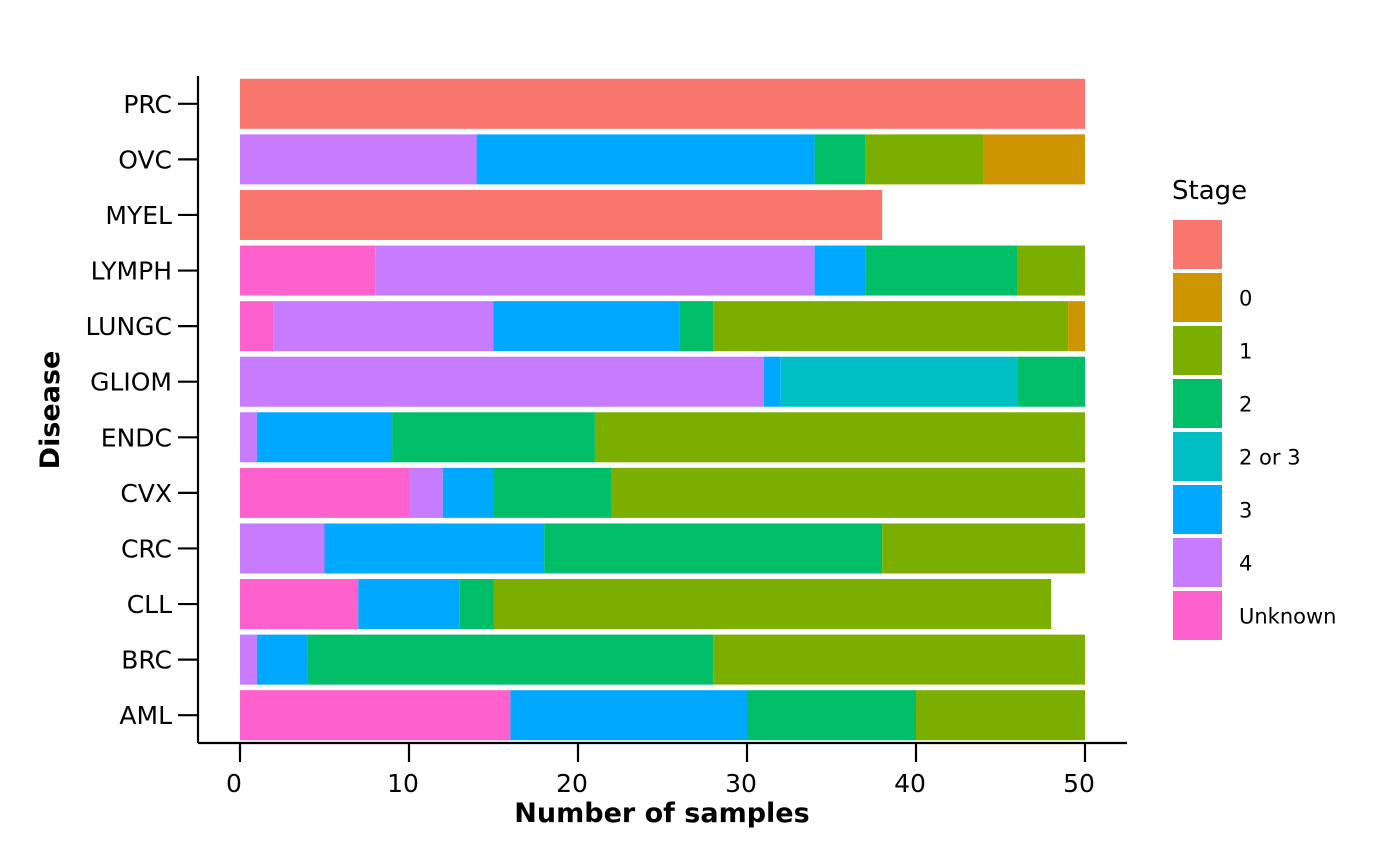  What do you see at coordinates (131, 382) in the screenshot?
I see `y-tick-label: GLIOM` at bounding box center [131, 382].